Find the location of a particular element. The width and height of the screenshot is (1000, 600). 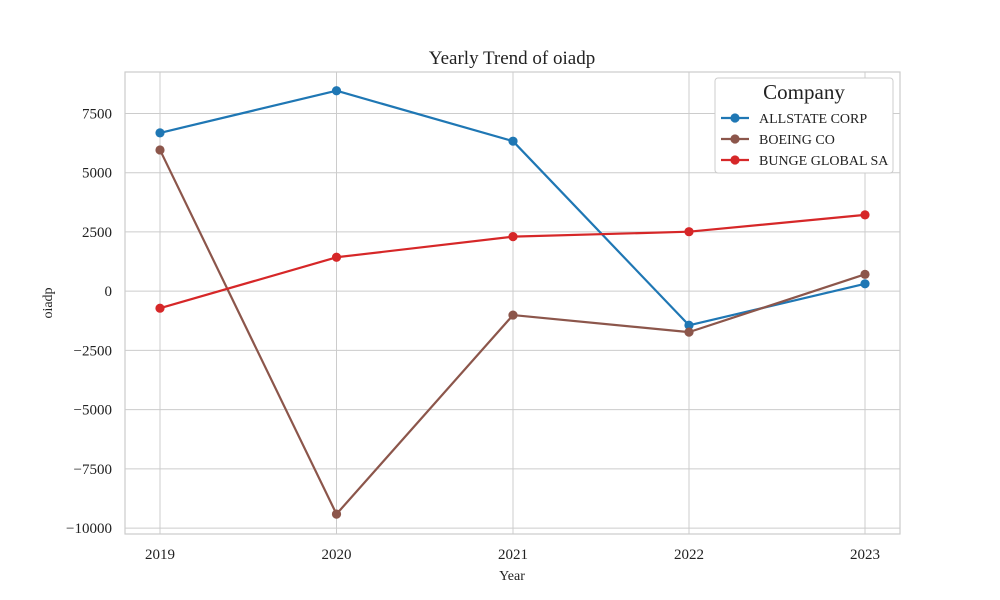

x-tick-label: 2023 is located at coordinates (865, 555).